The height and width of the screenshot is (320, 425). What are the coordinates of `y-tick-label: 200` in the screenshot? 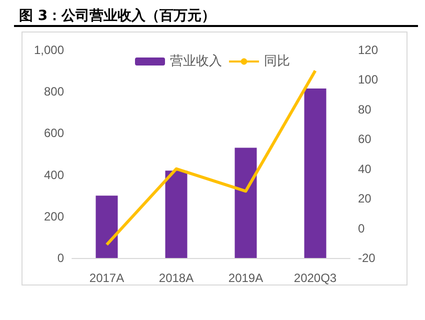 It's located at (54, 216).